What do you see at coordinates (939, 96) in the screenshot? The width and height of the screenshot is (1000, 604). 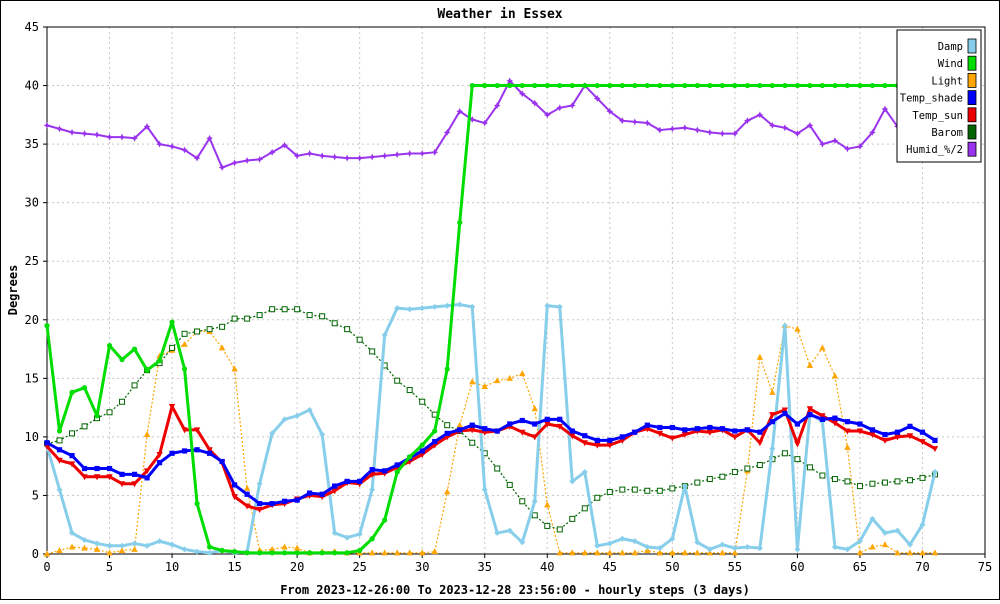 I see `legend-box` at bounding box center [939, 96].